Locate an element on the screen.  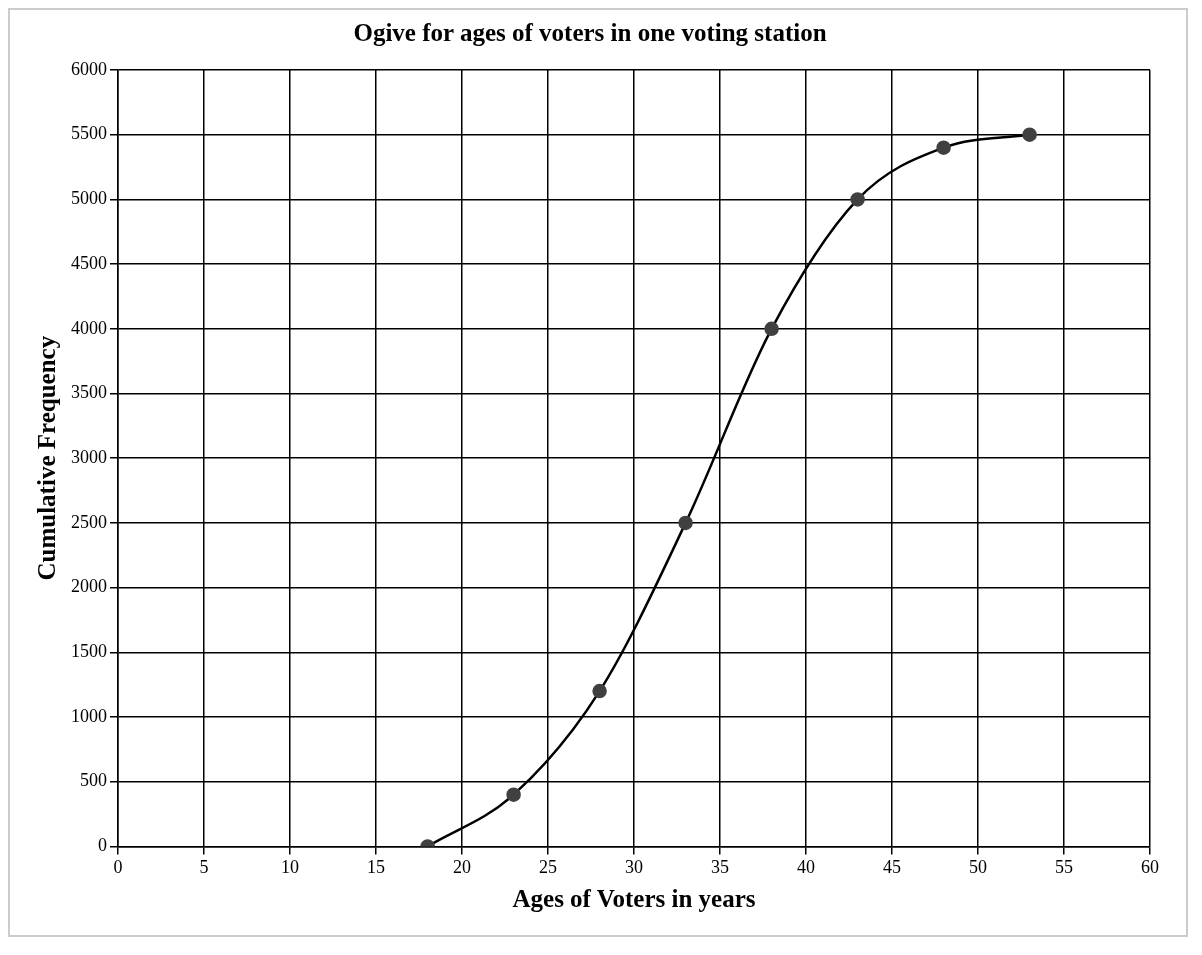
y-tick-label: 3000 is located at coordinates (89, 456).